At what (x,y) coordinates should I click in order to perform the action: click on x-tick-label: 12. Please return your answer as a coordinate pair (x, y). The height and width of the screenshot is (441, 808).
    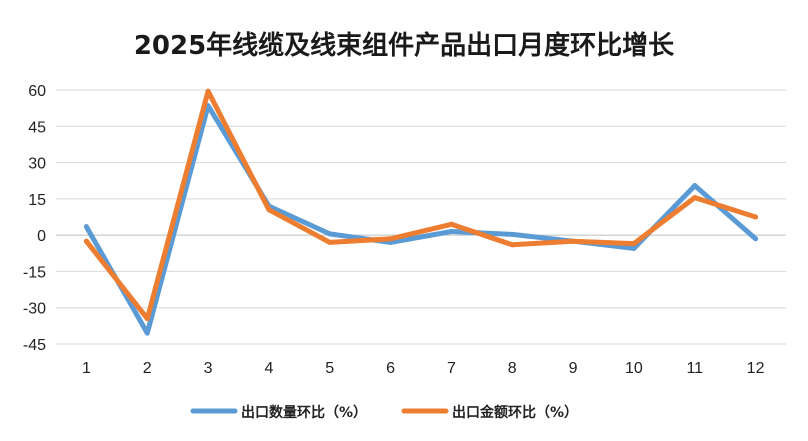
    Looking at the image, I should click on (756, 368).